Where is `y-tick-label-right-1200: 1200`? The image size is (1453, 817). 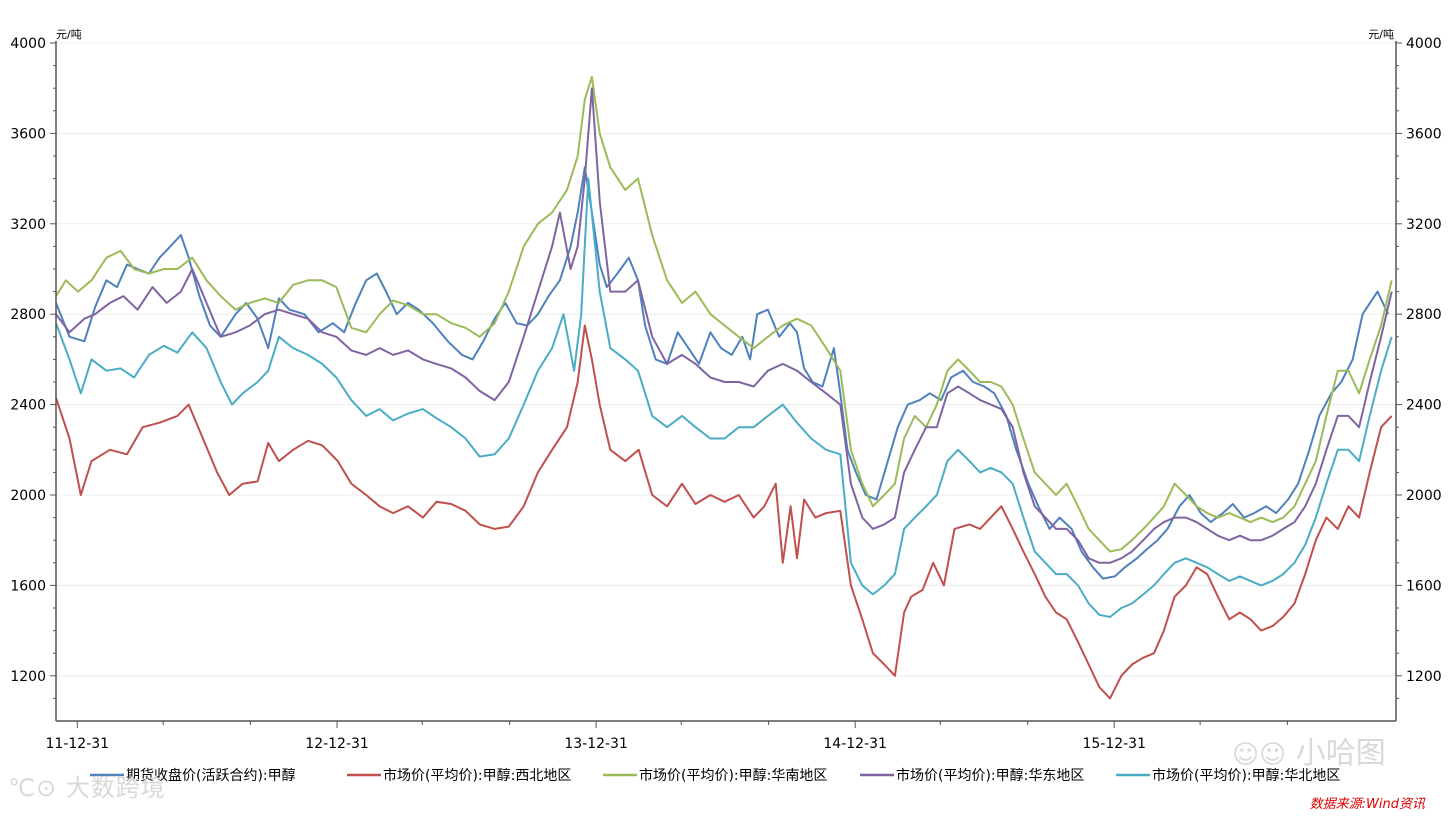 y-tick-label-right-1200: 1200 is located at coordinates (1424, 677).